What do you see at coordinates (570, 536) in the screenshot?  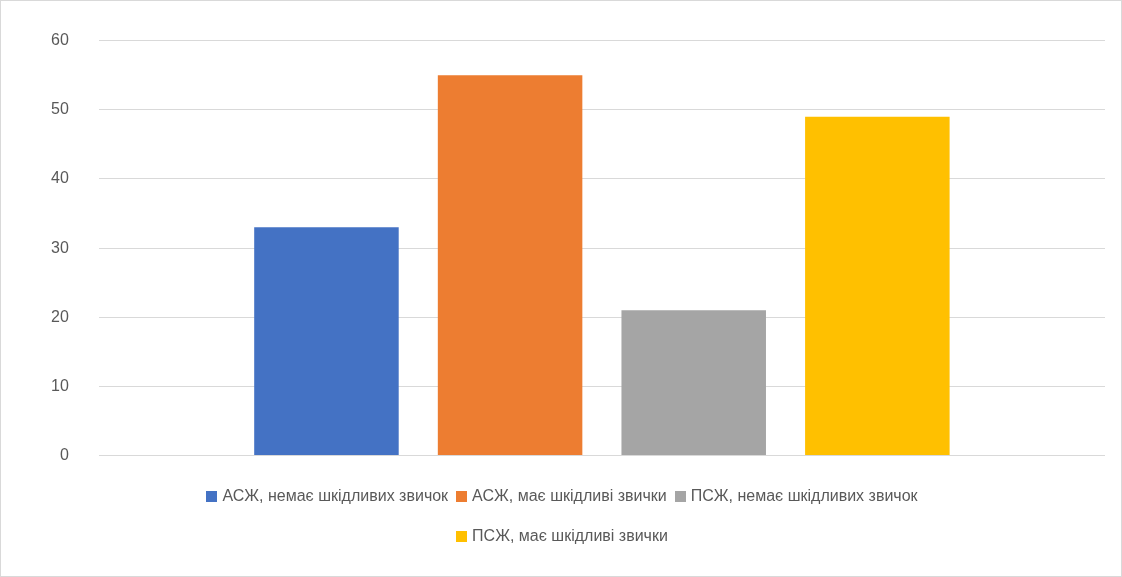 I see `legend-label: ПСЖ, має шкідливі звички` at bounding box center [570, 536].